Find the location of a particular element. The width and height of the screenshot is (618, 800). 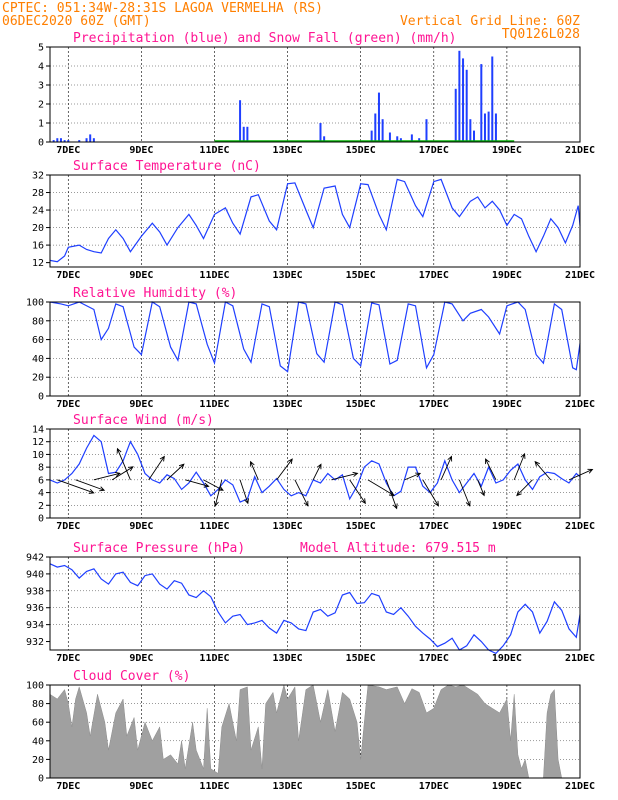

rh-xtick-label: 7DEC is located at coordinates (68, 404).